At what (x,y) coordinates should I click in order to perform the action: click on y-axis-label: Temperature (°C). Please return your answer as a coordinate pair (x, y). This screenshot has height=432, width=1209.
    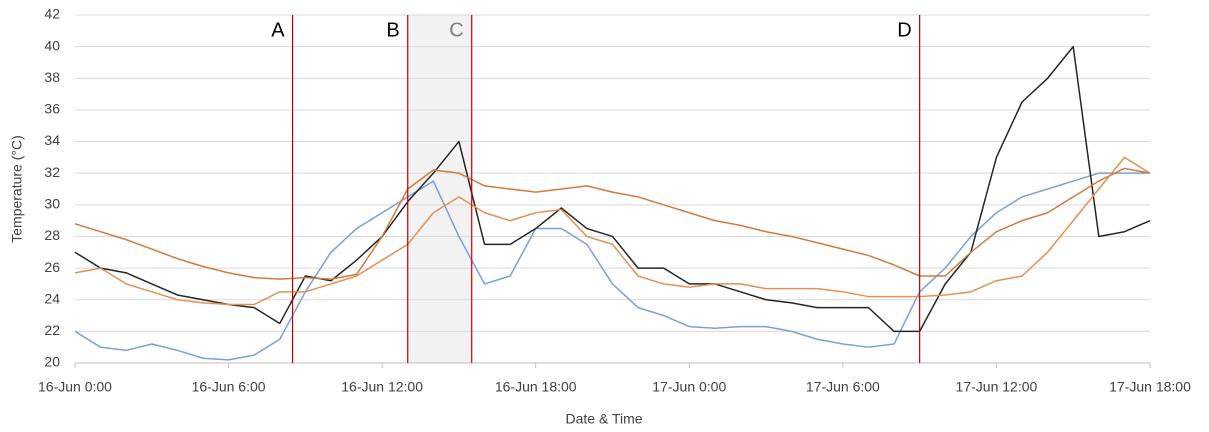
    Looking at the image, I should click on (17, 189).